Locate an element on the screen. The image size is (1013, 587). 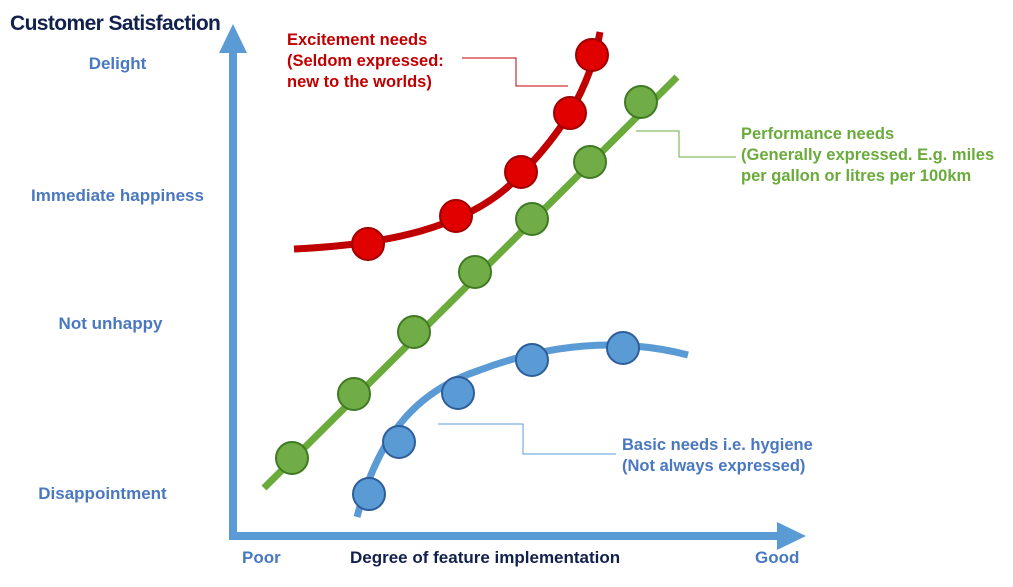
level-immediate-happiness: Immediate happiness is located at coordinates (117, 195).